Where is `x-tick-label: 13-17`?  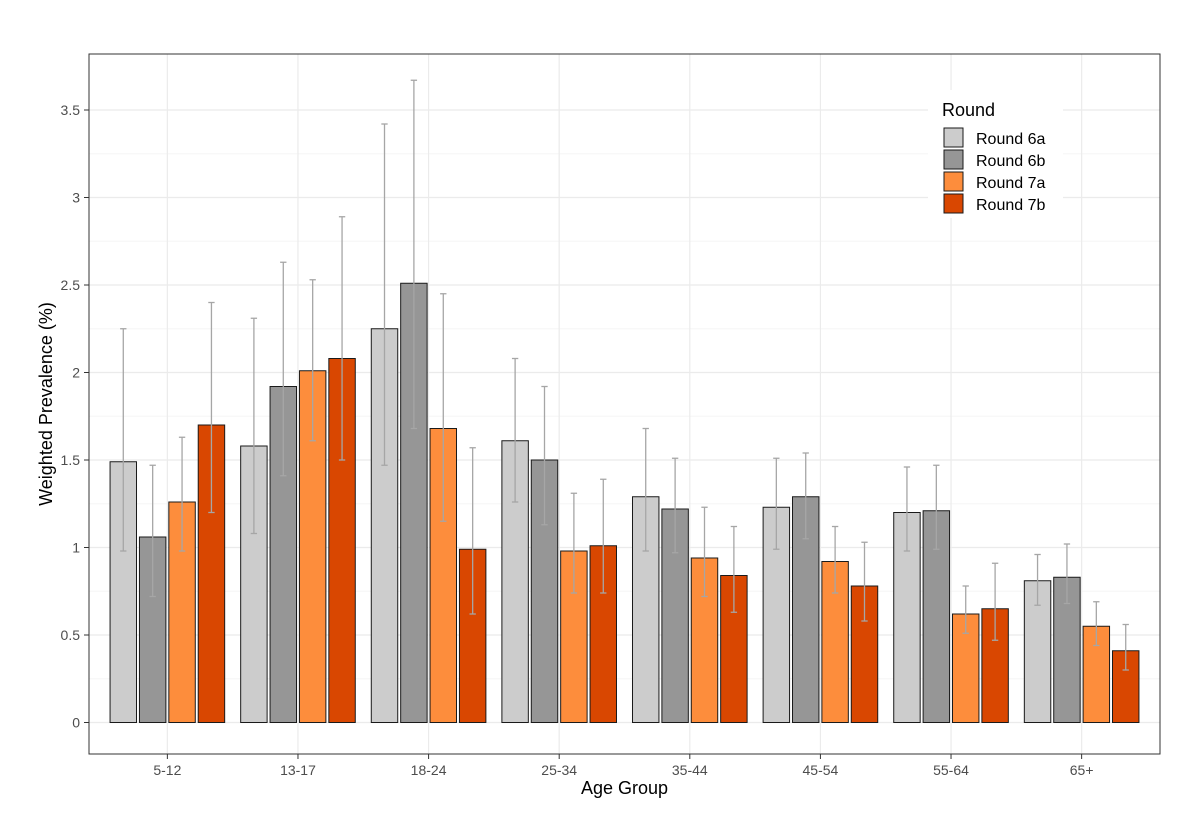 x-tick-label: 13-17 is located at coordinates (298, 770).